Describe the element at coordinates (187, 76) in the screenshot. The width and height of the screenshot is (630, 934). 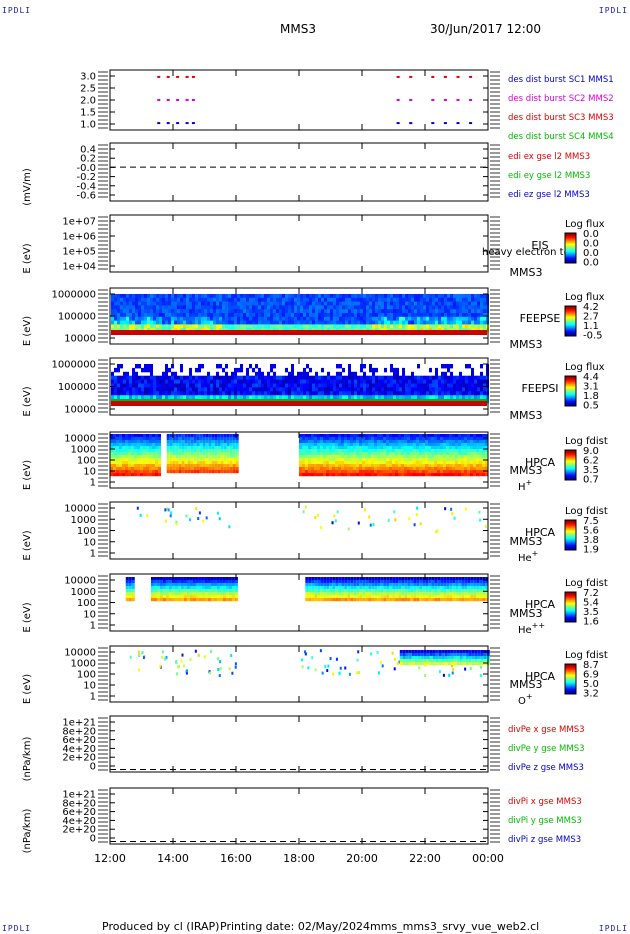
I see `burst-mark` at that location.